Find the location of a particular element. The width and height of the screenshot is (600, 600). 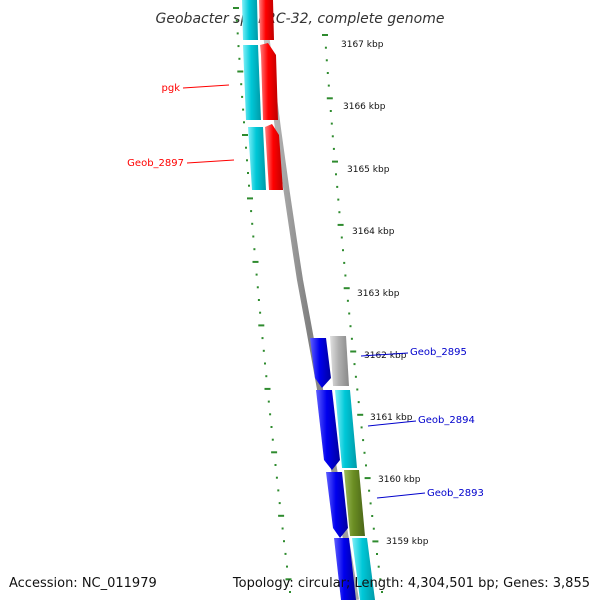

gene-label-geob-2894: Geob_2894 is located at coordinates (446, 420).